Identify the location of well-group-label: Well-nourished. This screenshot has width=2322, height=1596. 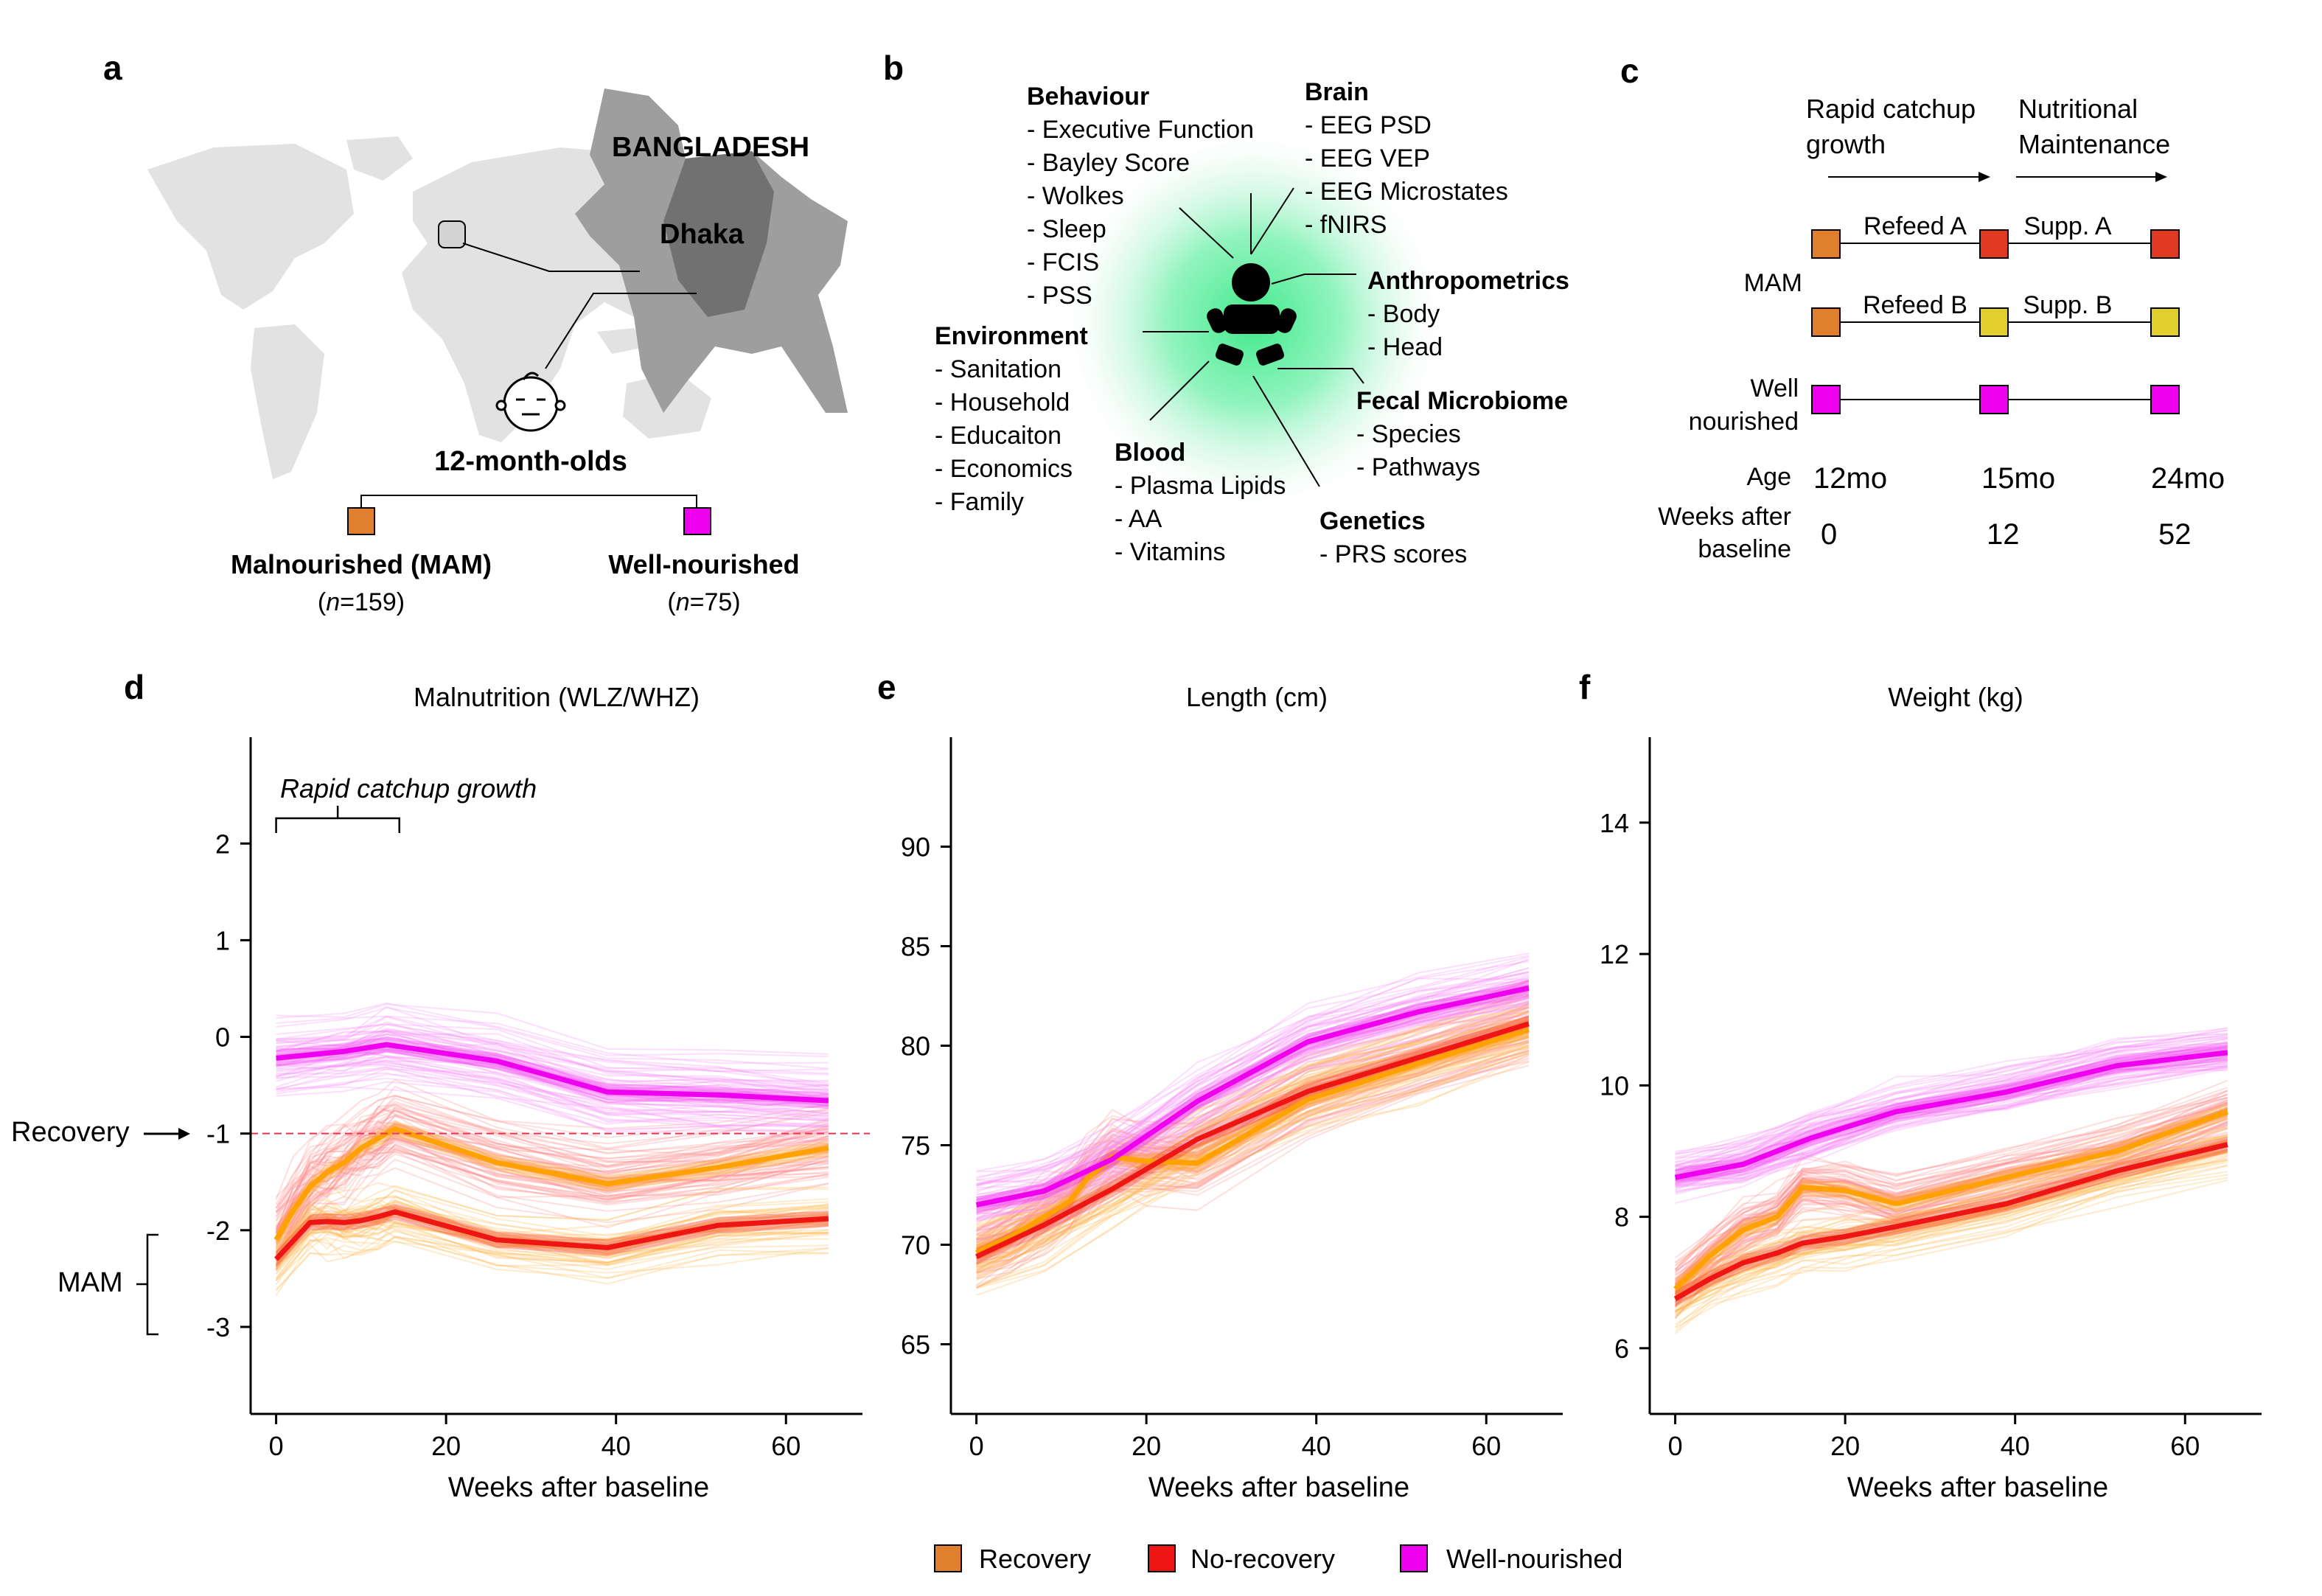
(703, 564).